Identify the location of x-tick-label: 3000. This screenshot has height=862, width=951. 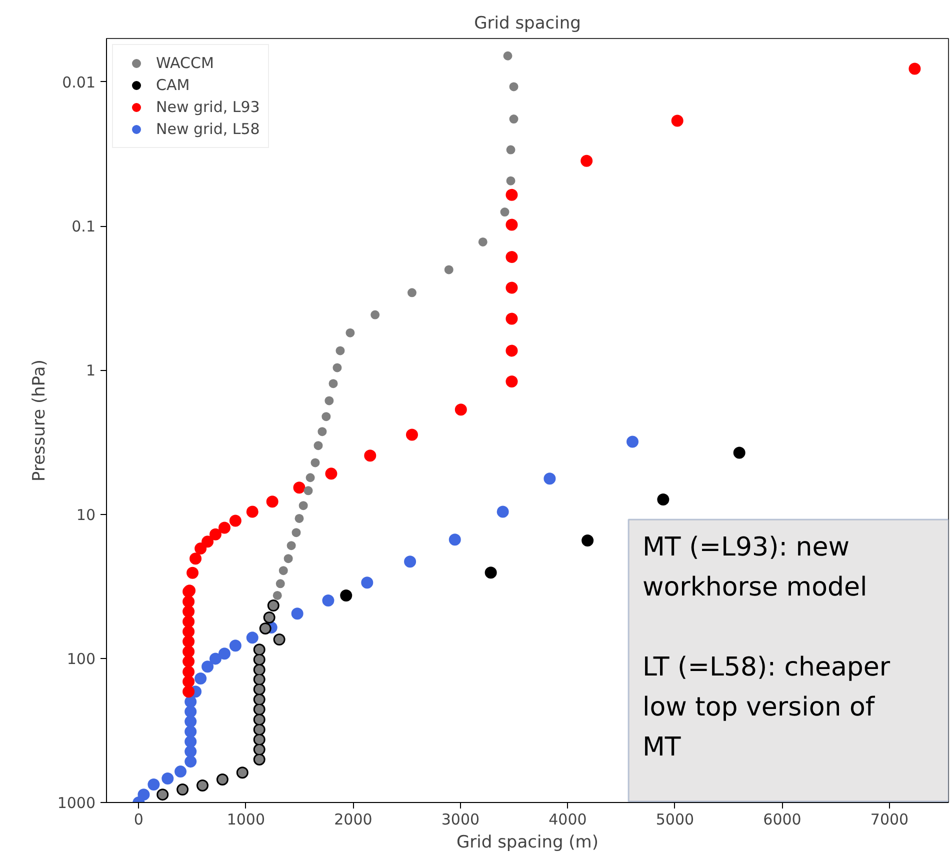
(460, 819).